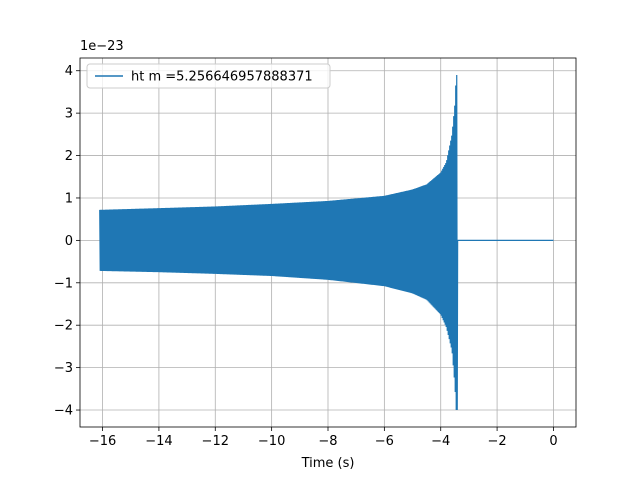  What do you see at coordinates (440, 441) in the screenshot?
I see `x-tick-label: −4` at bounding box center [440, 441].